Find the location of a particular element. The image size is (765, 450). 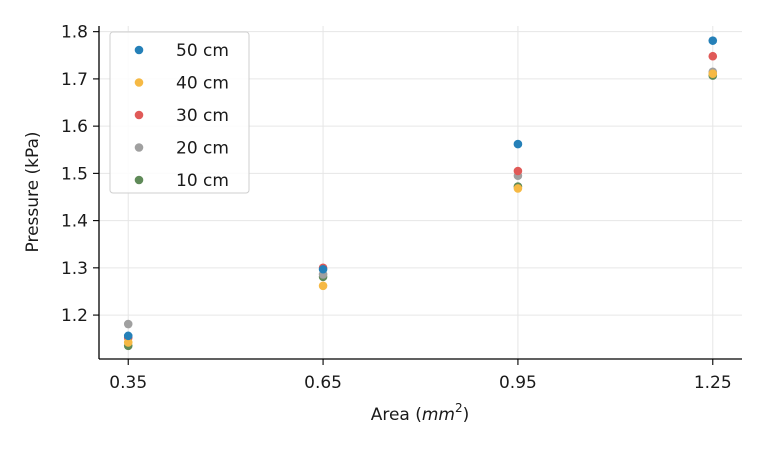

x-tick-label: 0.65 is located at coordinates (323, 383).